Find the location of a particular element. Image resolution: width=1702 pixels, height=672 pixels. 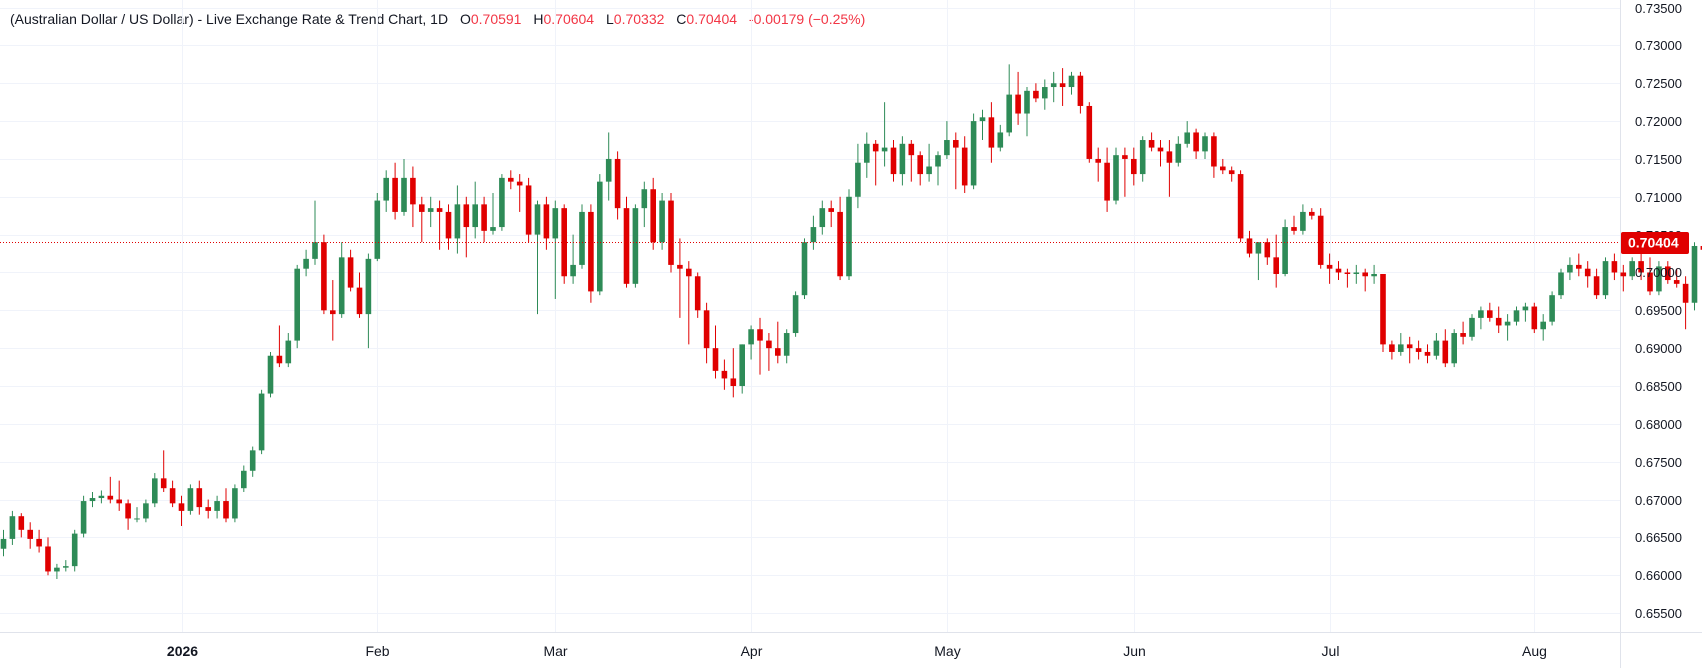

time-axis: 2026 Feb Mar Apr May Jun Jul Aug is located at coordinates (857, 651).